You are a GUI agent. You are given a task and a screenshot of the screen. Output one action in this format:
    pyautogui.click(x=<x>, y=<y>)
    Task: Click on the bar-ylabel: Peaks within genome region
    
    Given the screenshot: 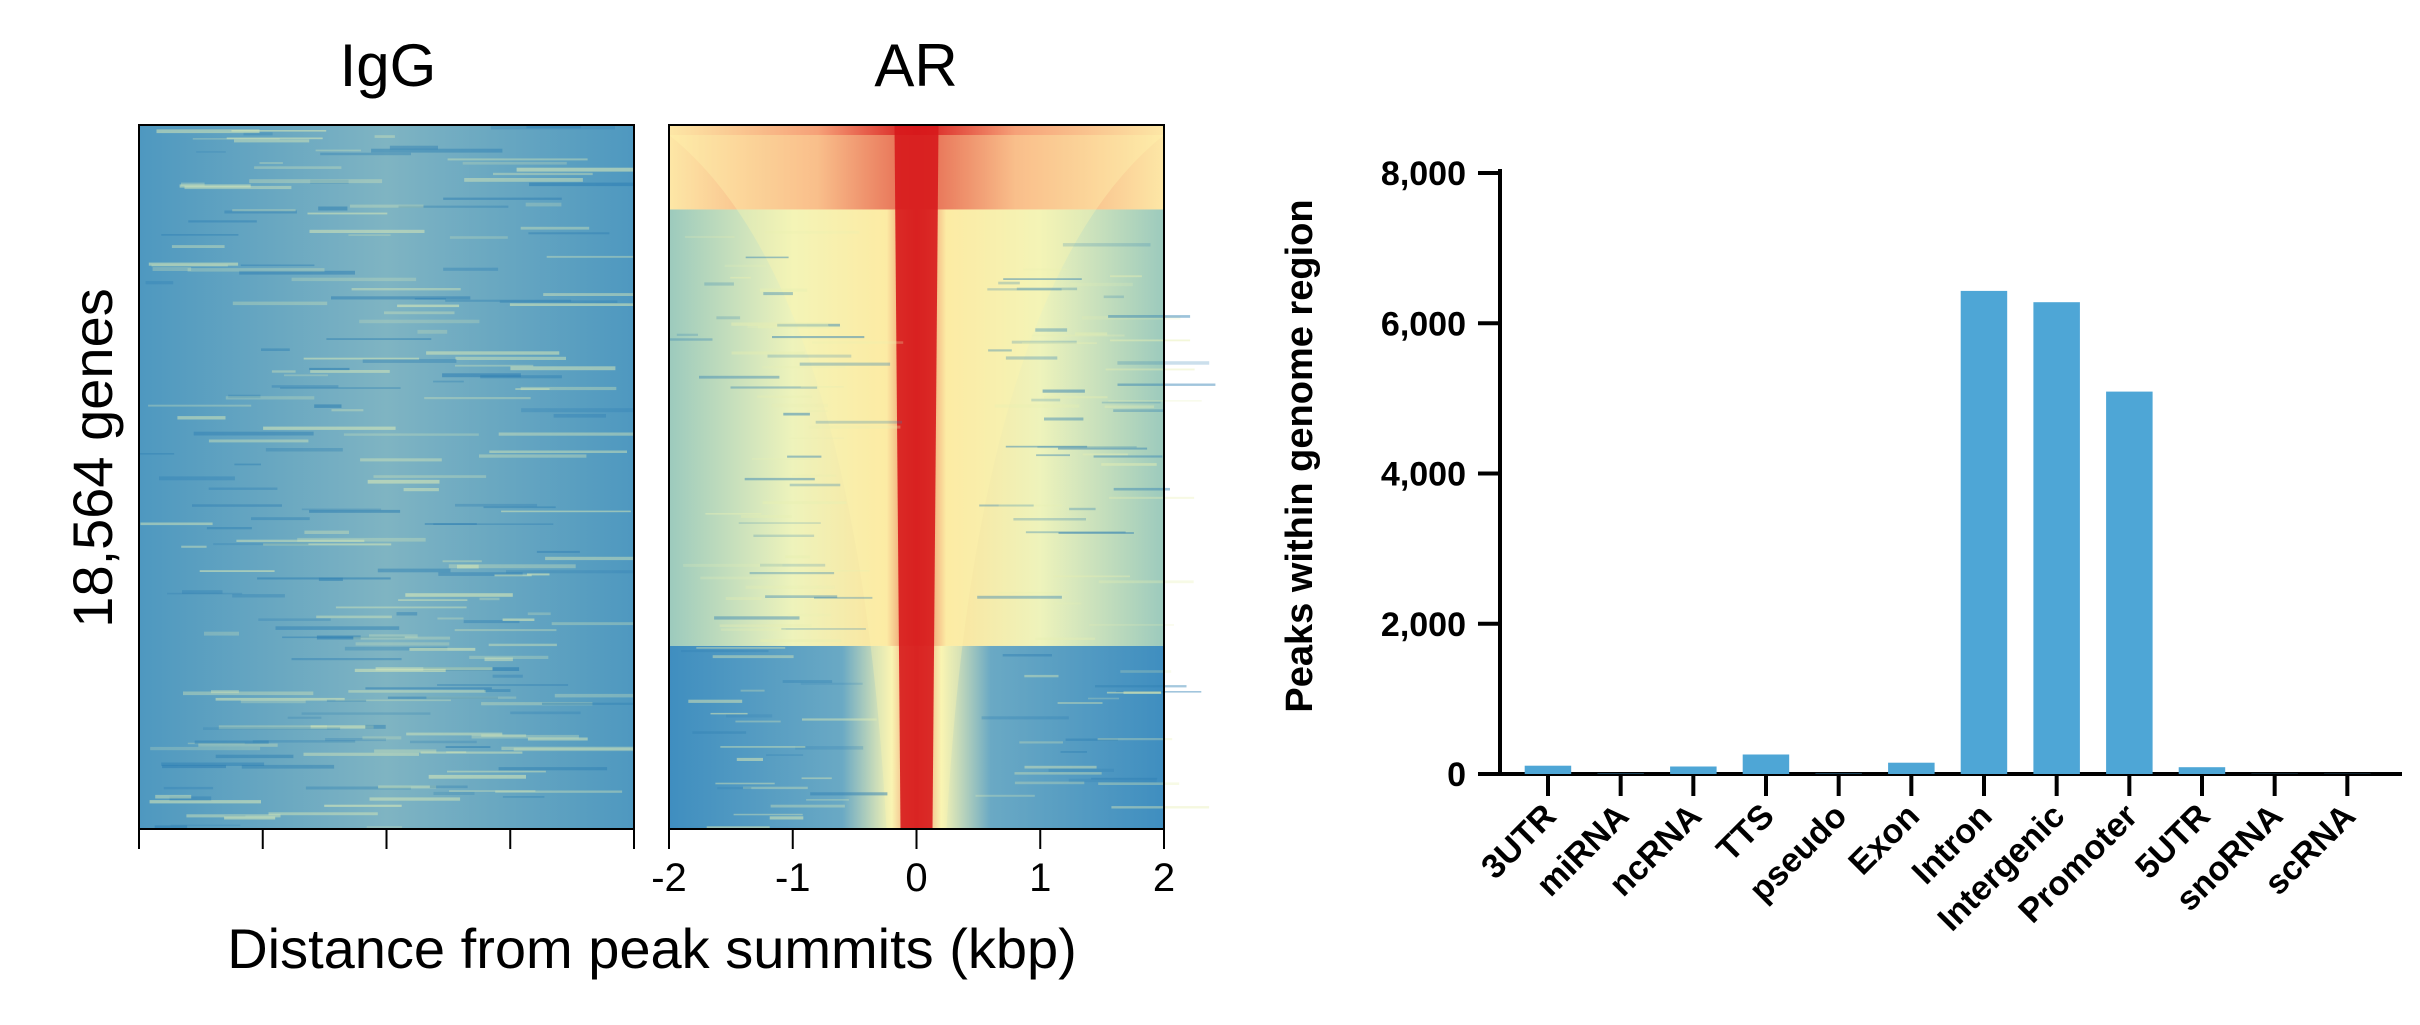 What is the action you would take?
    pyautogui.click(x=1300, y=455)
    